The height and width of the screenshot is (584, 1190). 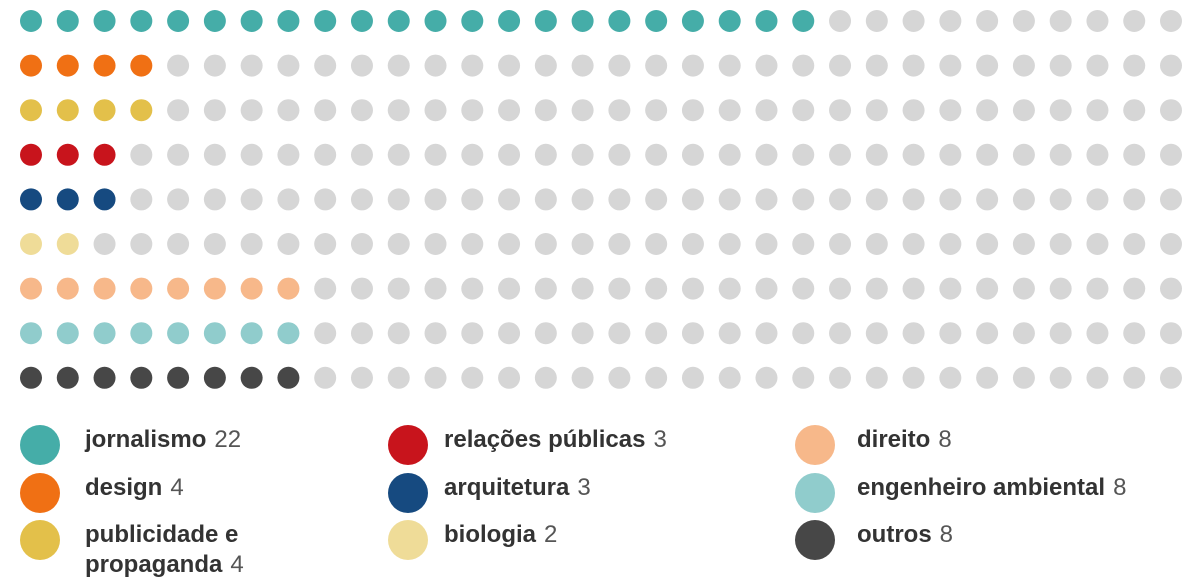 What do you see at coordinates (177, 487) in the screenshot?
I see `legend-value: 4` at bounding box center [177, 487].